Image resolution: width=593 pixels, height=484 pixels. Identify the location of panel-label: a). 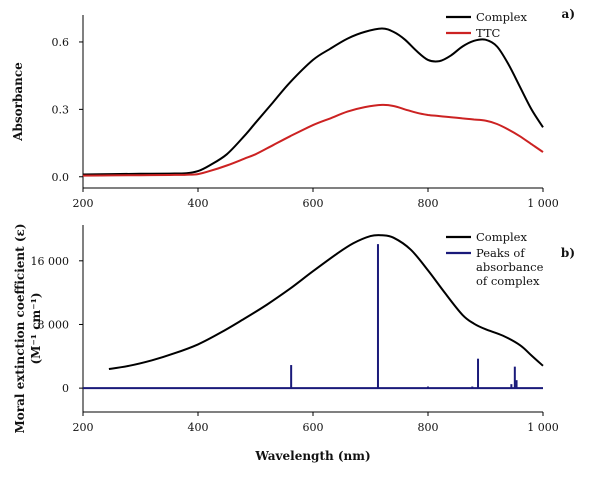
(568, 14).